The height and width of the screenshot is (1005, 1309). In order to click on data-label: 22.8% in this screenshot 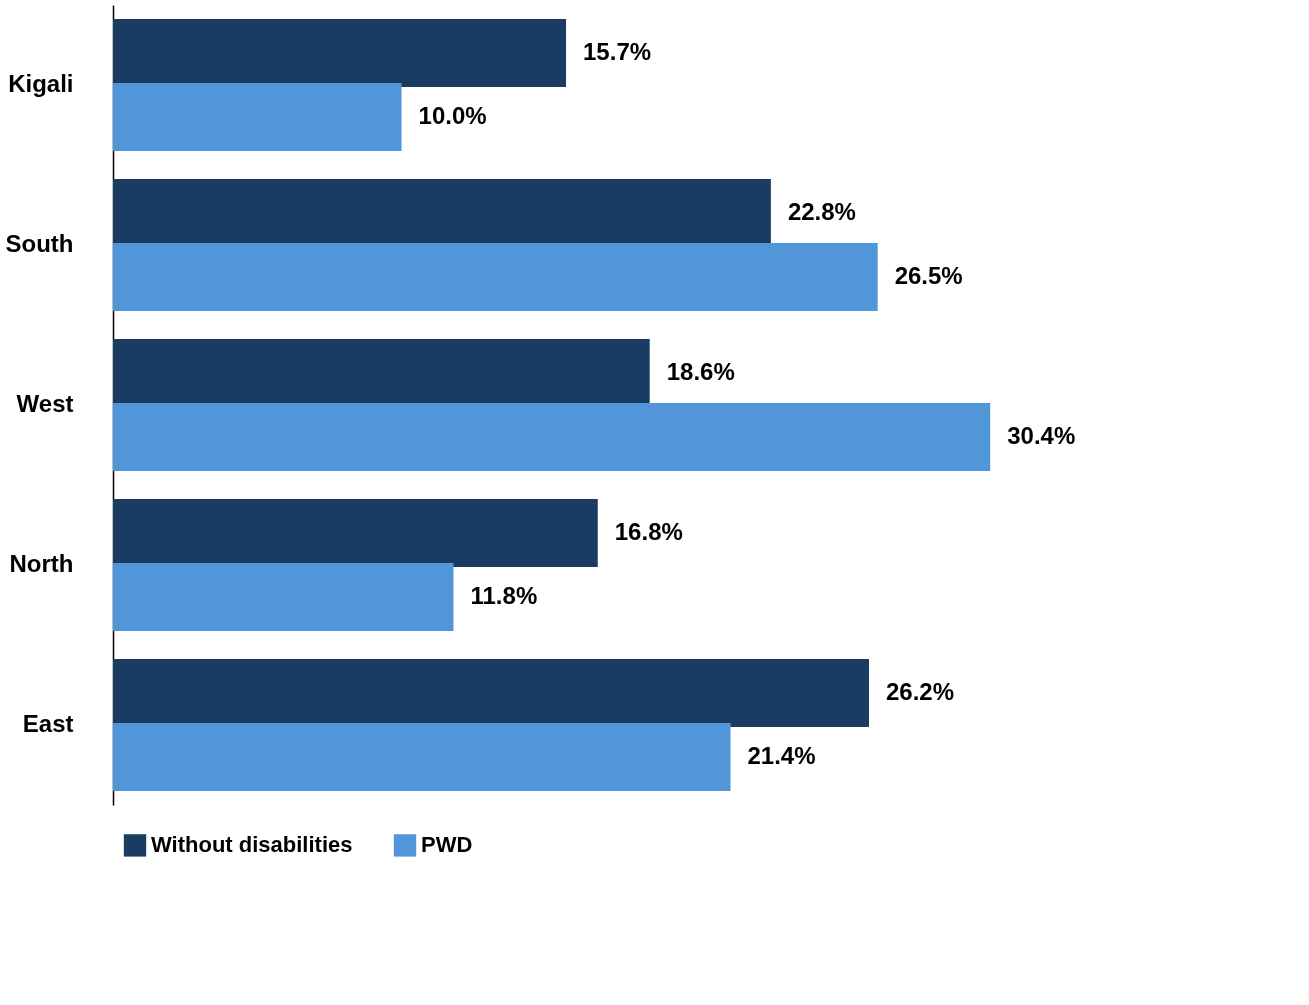, I will do `click(821, 211)`.